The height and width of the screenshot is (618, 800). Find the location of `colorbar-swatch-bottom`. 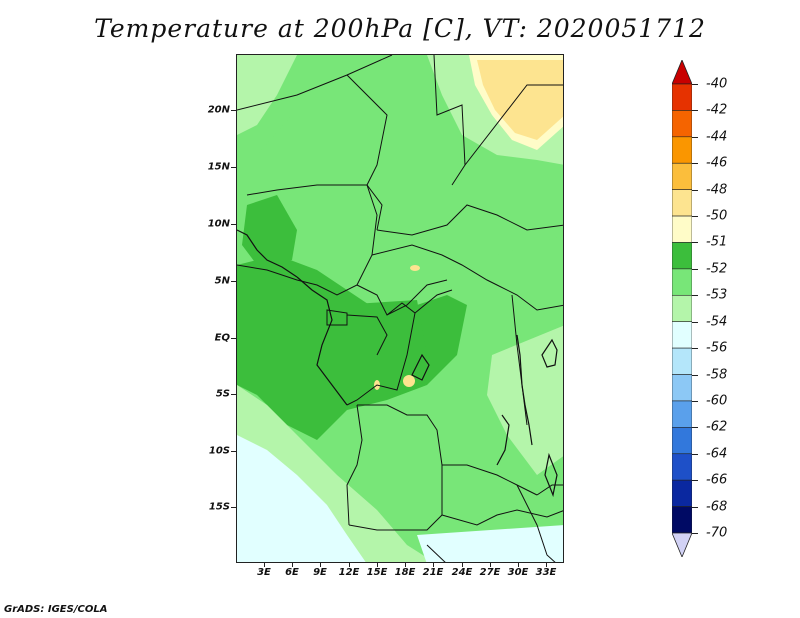

colorbar-swatch-bottom is located at coordinates (682, 544).